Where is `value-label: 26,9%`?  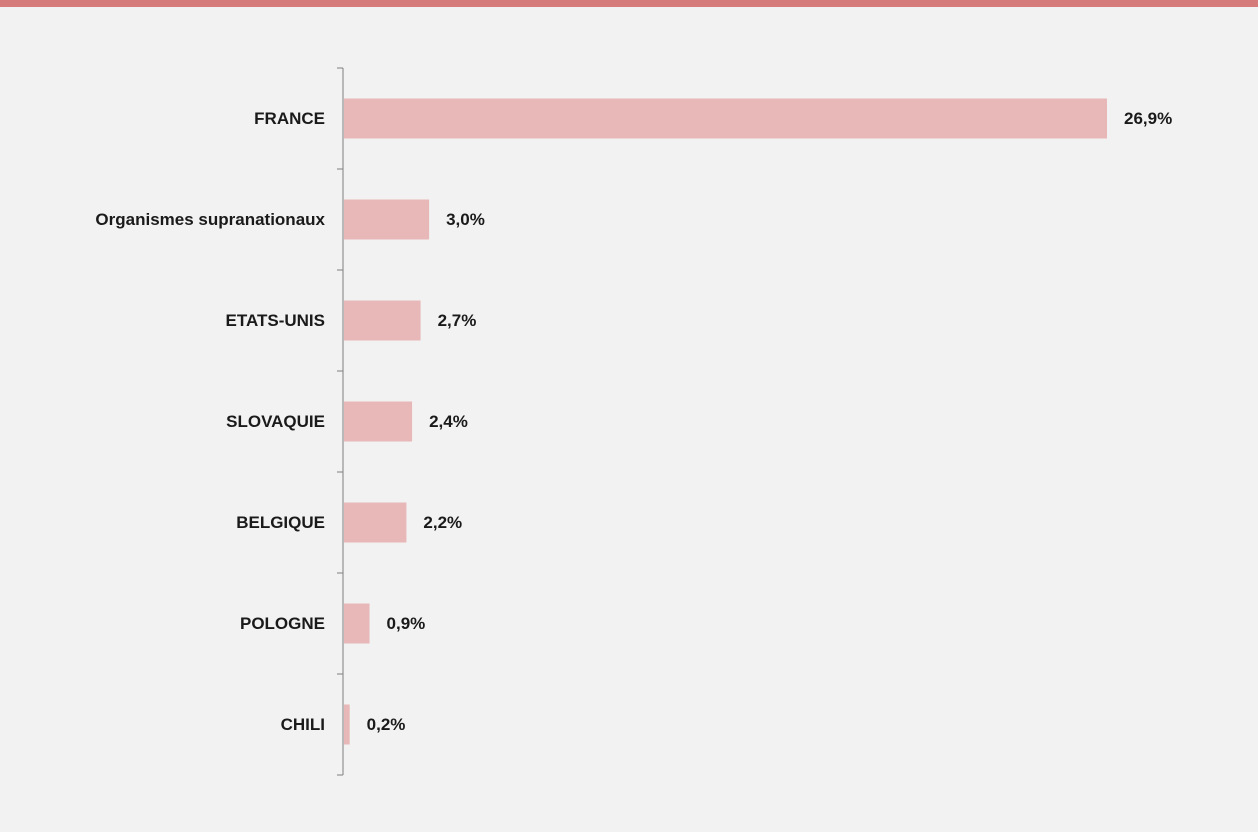
value-label: 26,9% is located at coordinates (1148, 118).